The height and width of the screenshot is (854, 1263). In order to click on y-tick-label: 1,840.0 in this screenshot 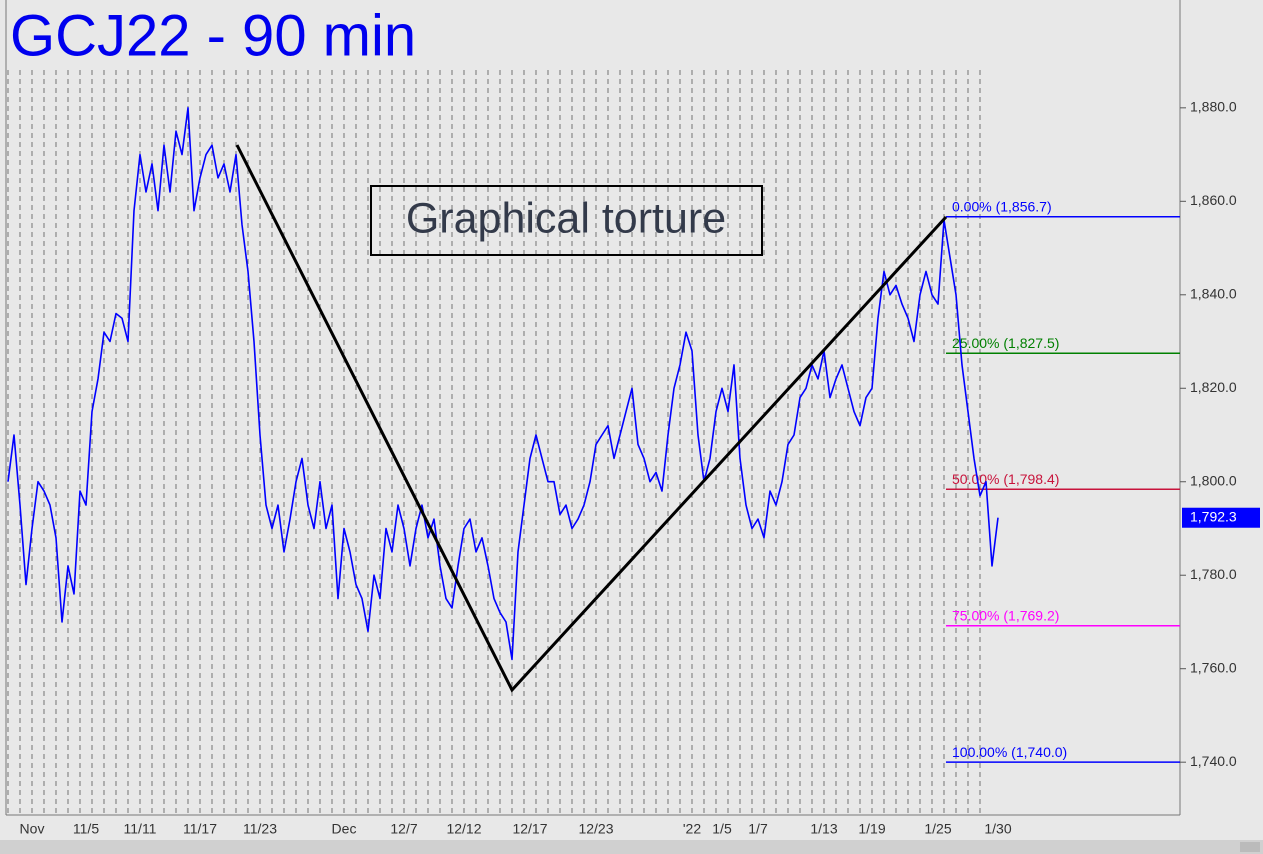, I will do `click(1213, 293)`.